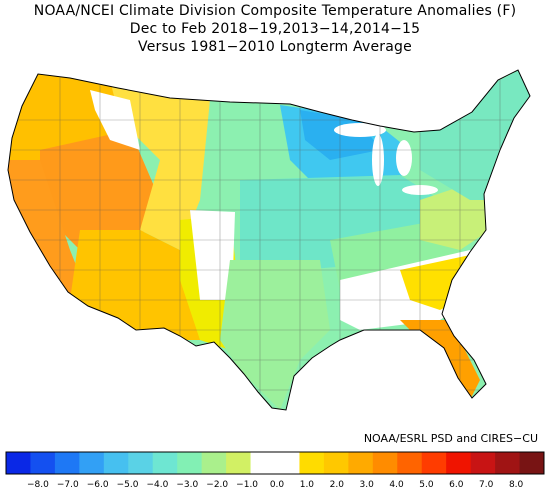 The image size is (550, 492). I want to click on lake-superior, so click(360, 130).